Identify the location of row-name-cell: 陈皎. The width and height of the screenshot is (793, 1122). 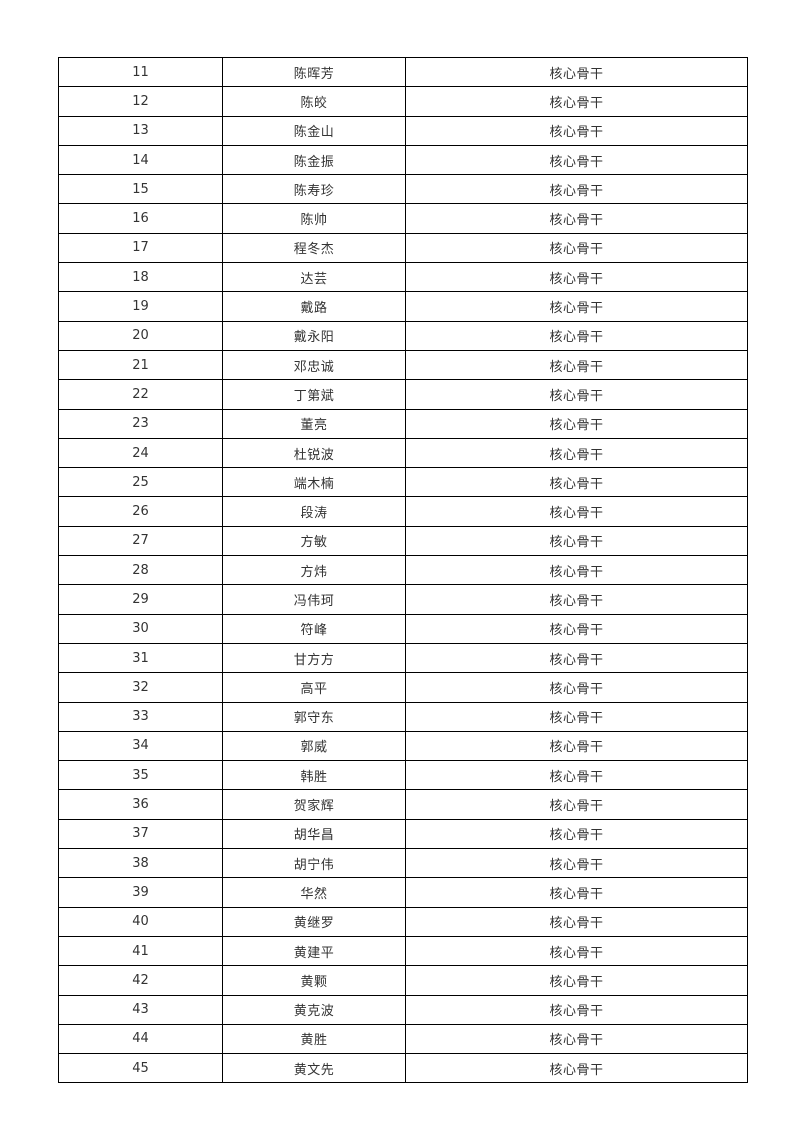
(314, 101).